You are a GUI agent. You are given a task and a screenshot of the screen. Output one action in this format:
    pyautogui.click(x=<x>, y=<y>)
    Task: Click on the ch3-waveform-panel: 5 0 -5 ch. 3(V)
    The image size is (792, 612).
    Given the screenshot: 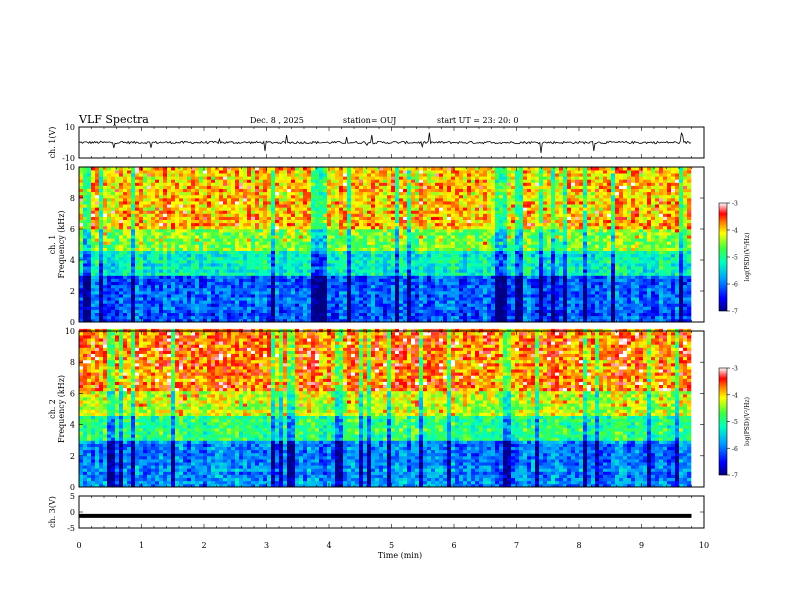 What is the action you would take?
    pyautogui.click(x=376, y=512)
    